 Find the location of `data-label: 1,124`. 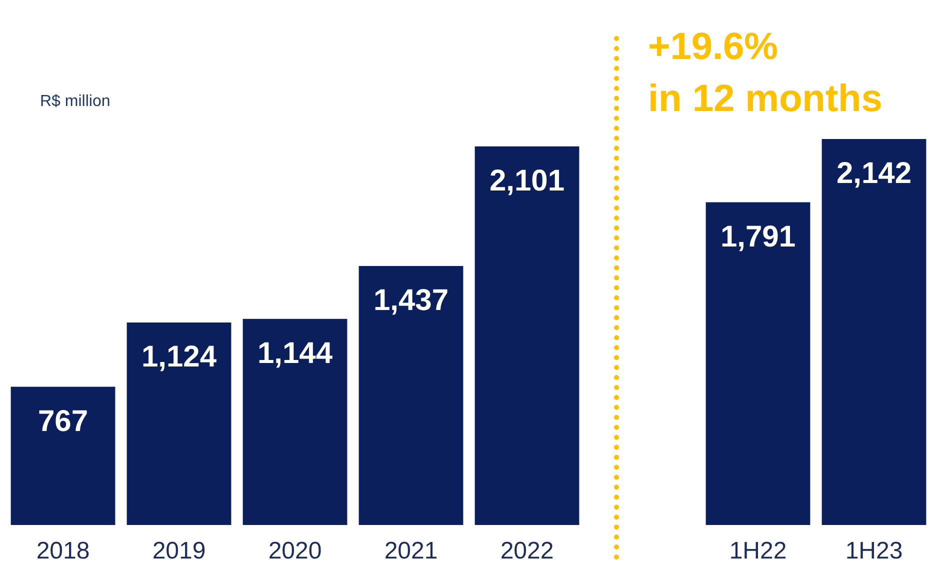

data-label: 1,124 is located at coordinates (179, 357).